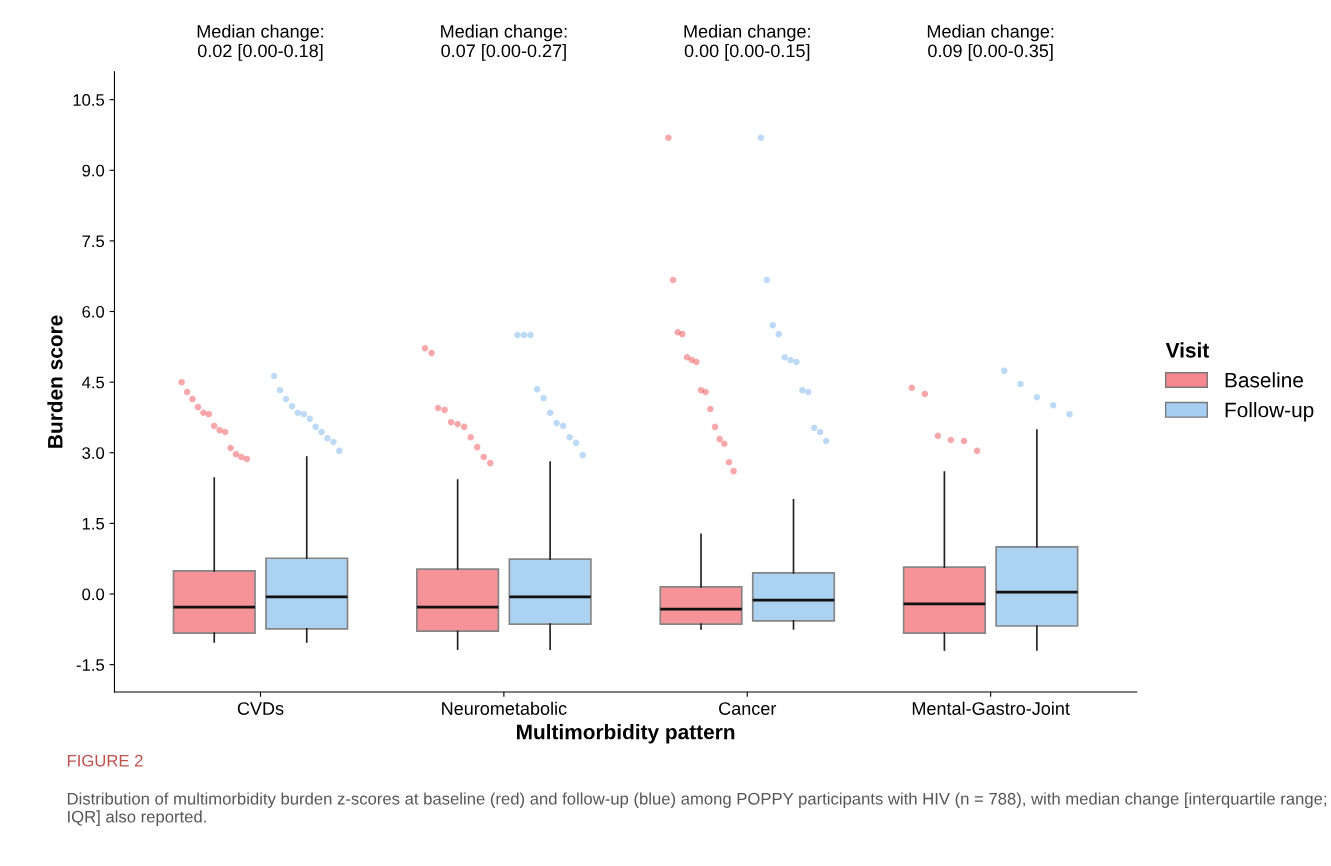 The height and width of the screenshot is (866, 1331). What do you see at coordinates (1187, 350) in the screenshot?
I see `legend-title: Visit` at bounding box center [1187, 350].